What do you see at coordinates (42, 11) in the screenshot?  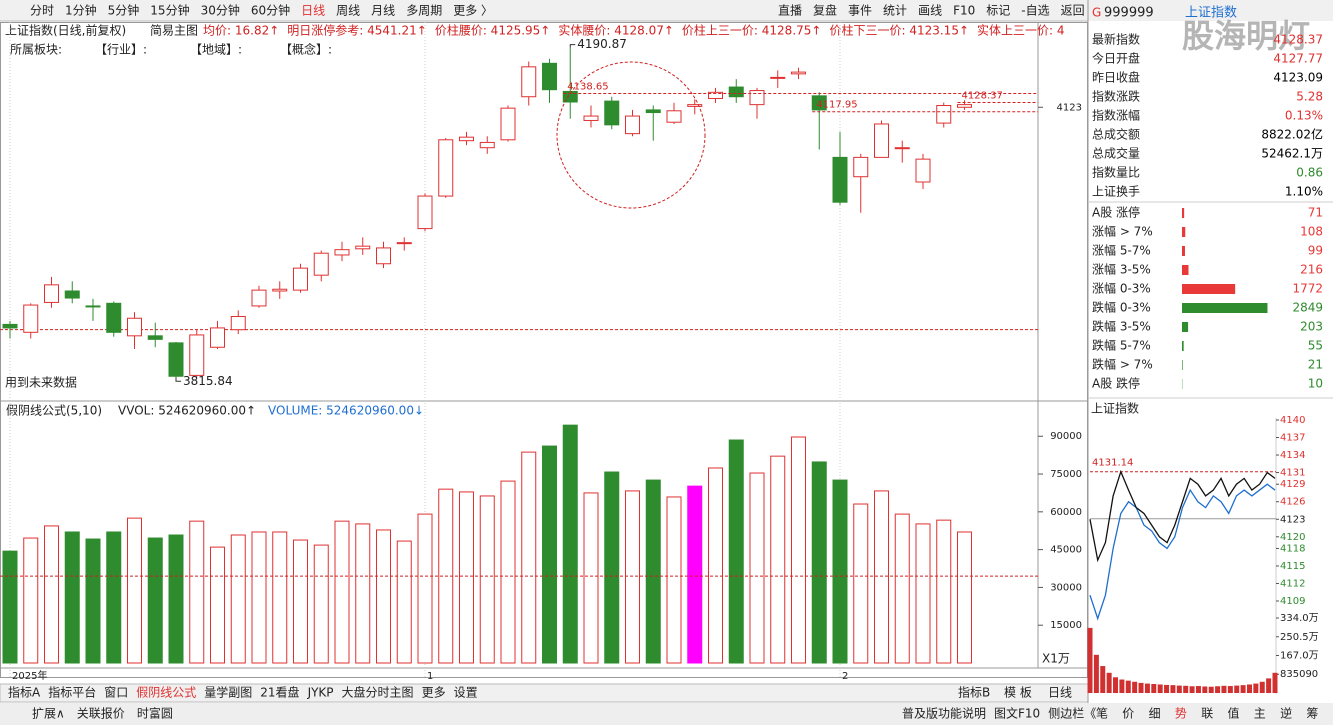 I see `period-tab: 分时` at bounding box center [42, 11].